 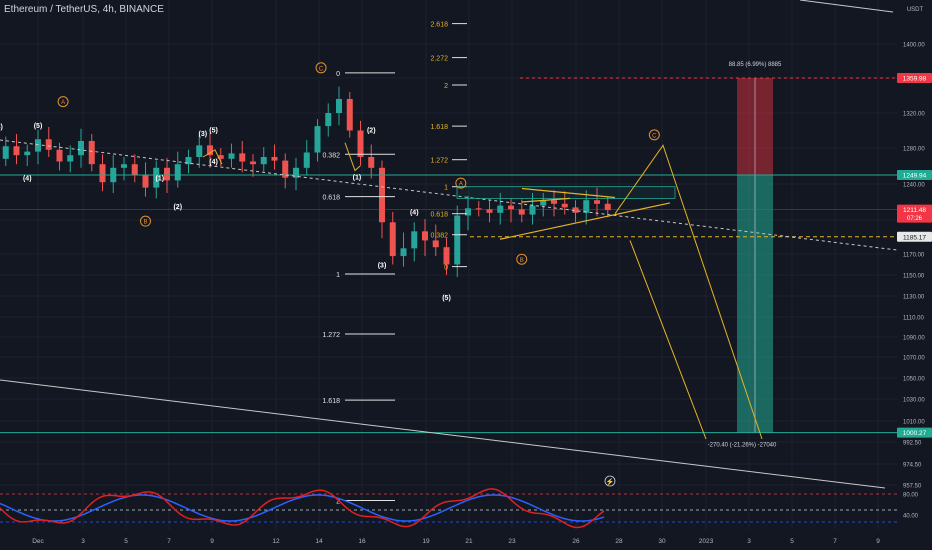 I want to click on time-axis-tick: 2023, so click(x=706, y=541).